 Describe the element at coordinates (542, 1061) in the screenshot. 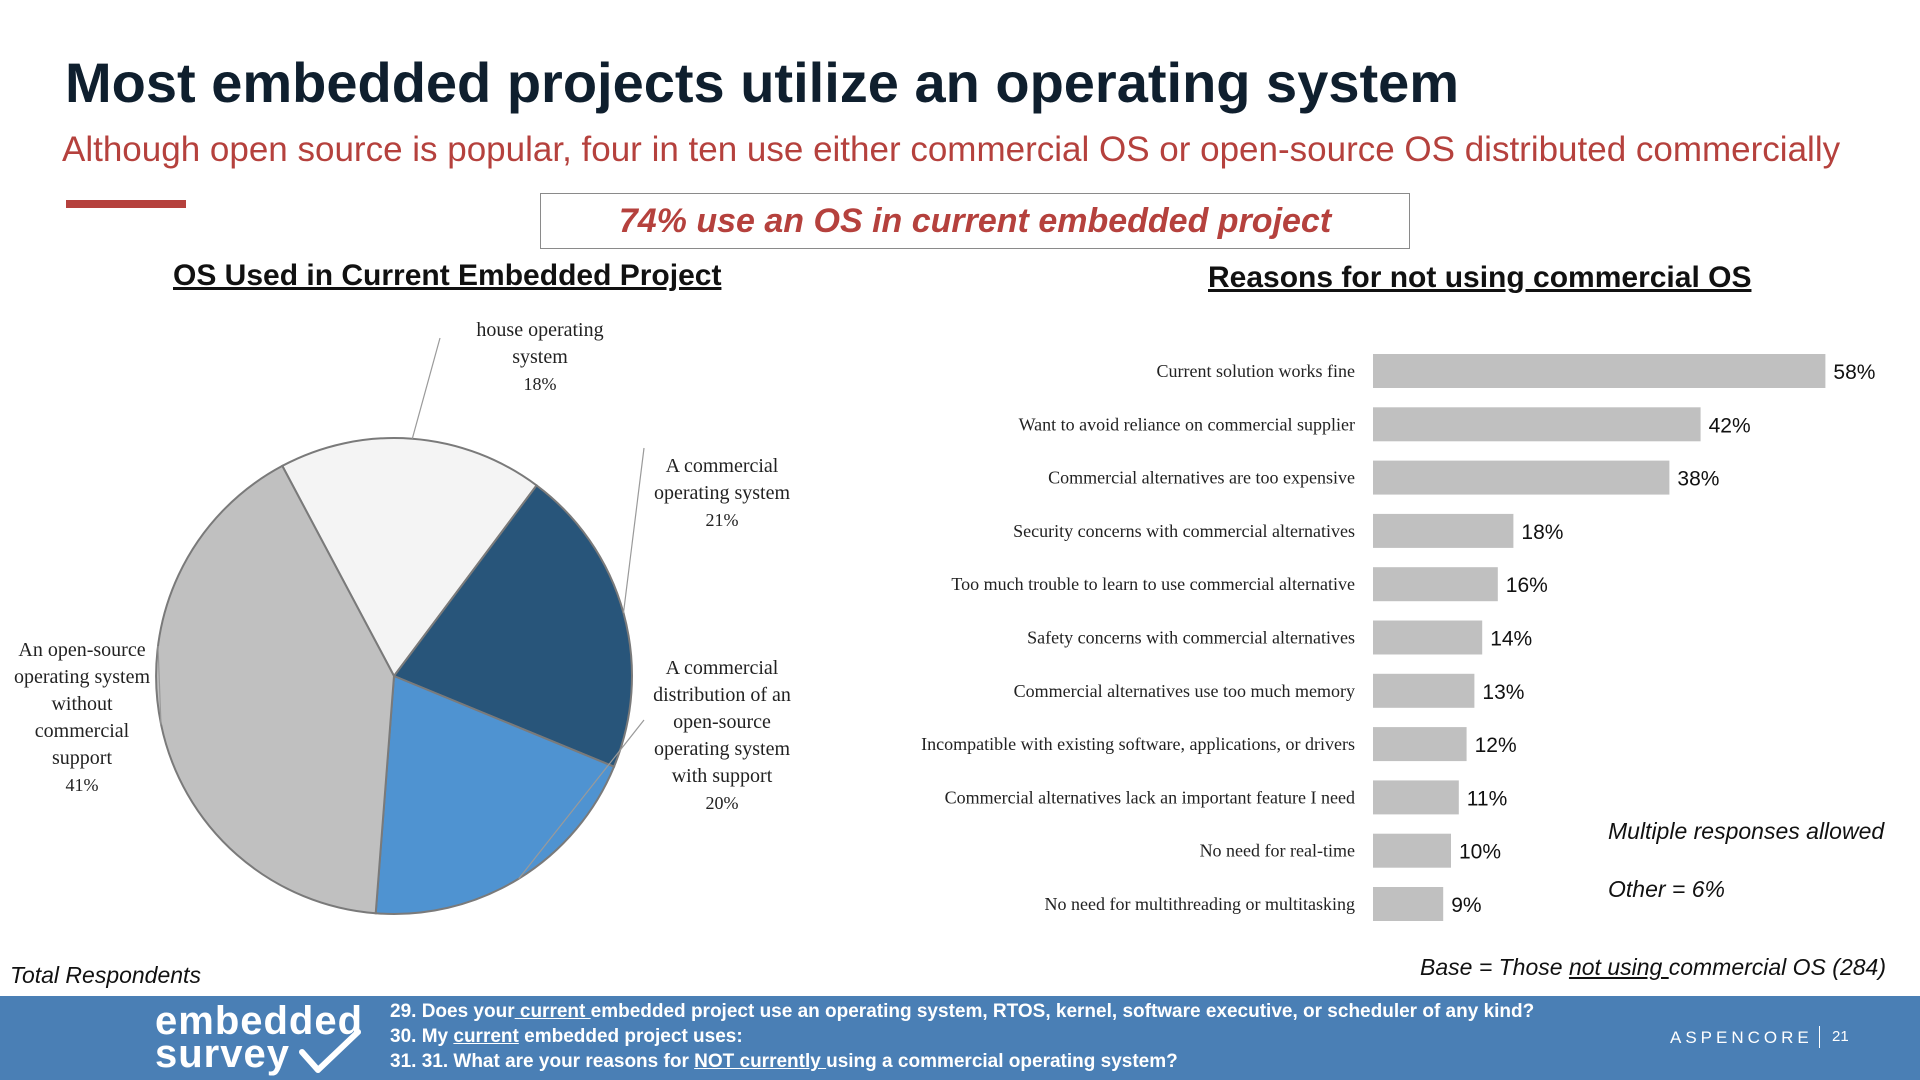

I see `q31-part-a: 31. 31. What are your reasons for` at that location.